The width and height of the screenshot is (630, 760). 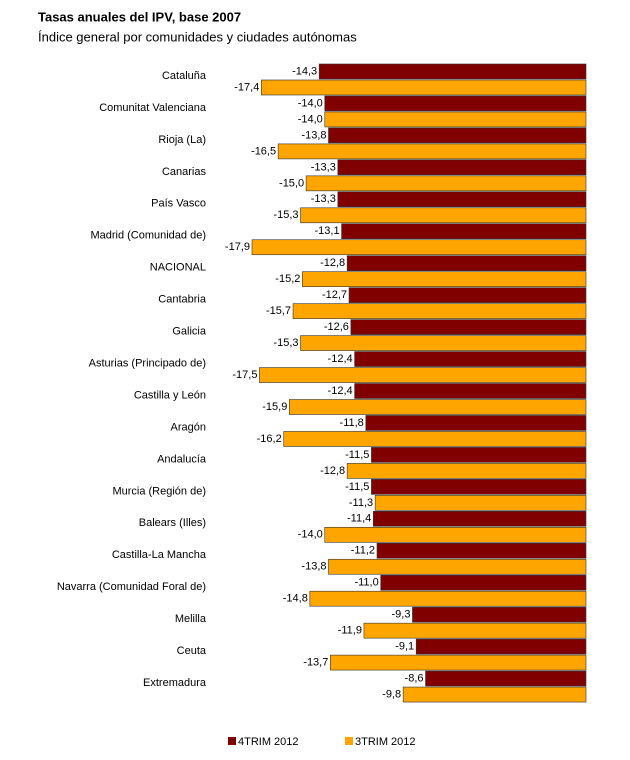 I want to click on value-label: -11,4, so click(x=359, y=519).